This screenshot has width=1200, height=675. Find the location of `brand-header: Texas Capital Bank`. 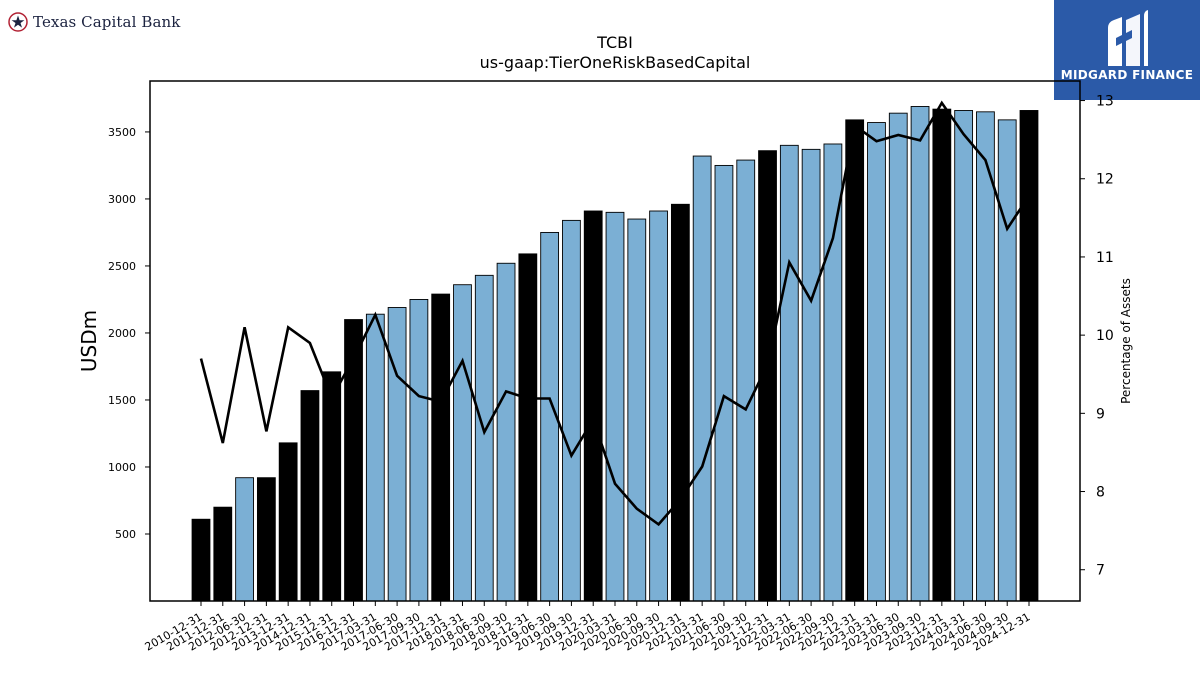

brand-header: Texas Capital Bank is located at coordinates (94, 22).